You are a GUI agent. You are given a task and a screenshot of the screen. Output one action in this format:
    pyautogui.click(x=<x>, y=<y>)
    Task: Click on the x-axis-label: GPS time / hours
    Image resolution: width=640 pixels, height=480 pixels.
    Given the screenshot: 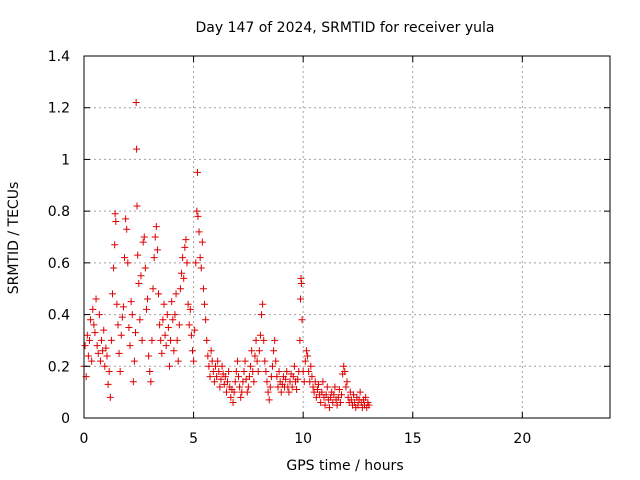 What is the action you would take?
    pyautogui.click(x=344, y=466)
    